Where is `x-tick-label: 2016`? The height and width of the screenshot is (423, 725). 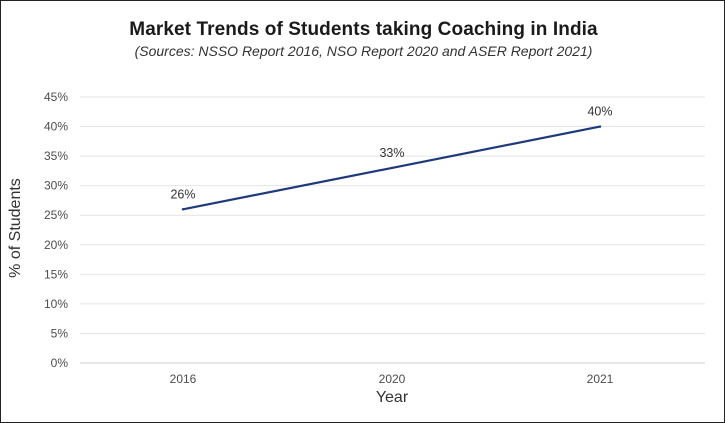 x-tick-label: 2016 is located at coordinates (183, 379).